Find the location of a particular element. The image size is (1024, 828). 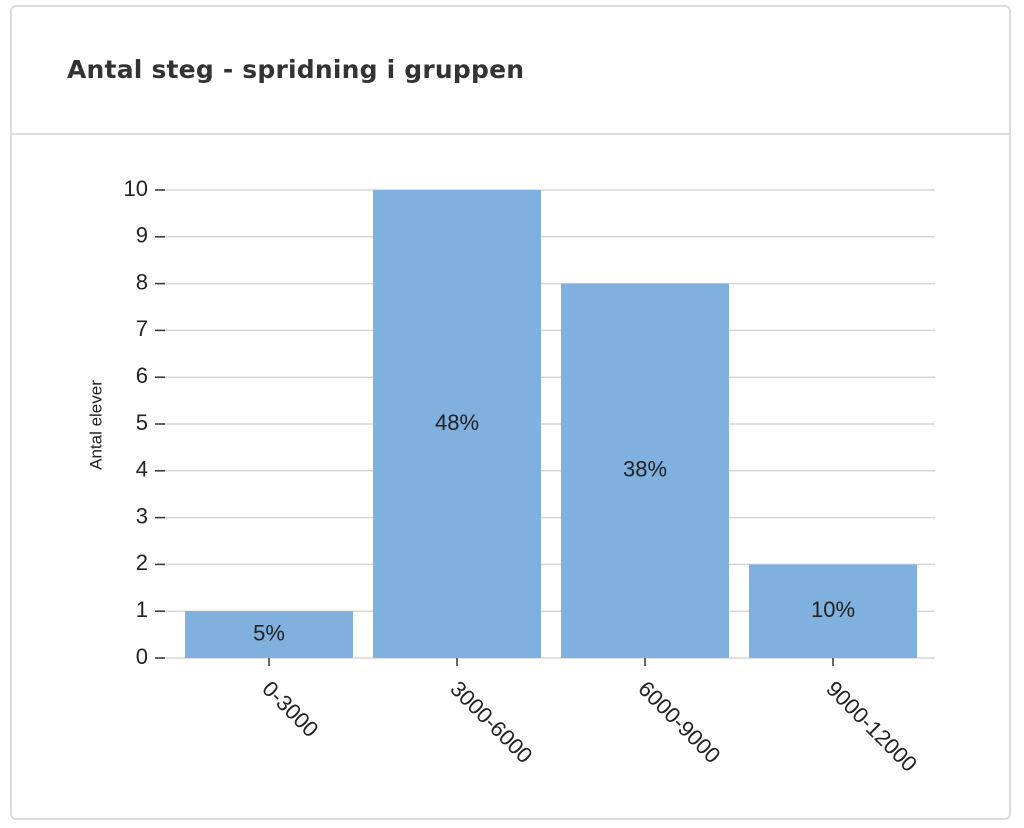

y-tick-label: 2 is located at coordinates (142, 562).